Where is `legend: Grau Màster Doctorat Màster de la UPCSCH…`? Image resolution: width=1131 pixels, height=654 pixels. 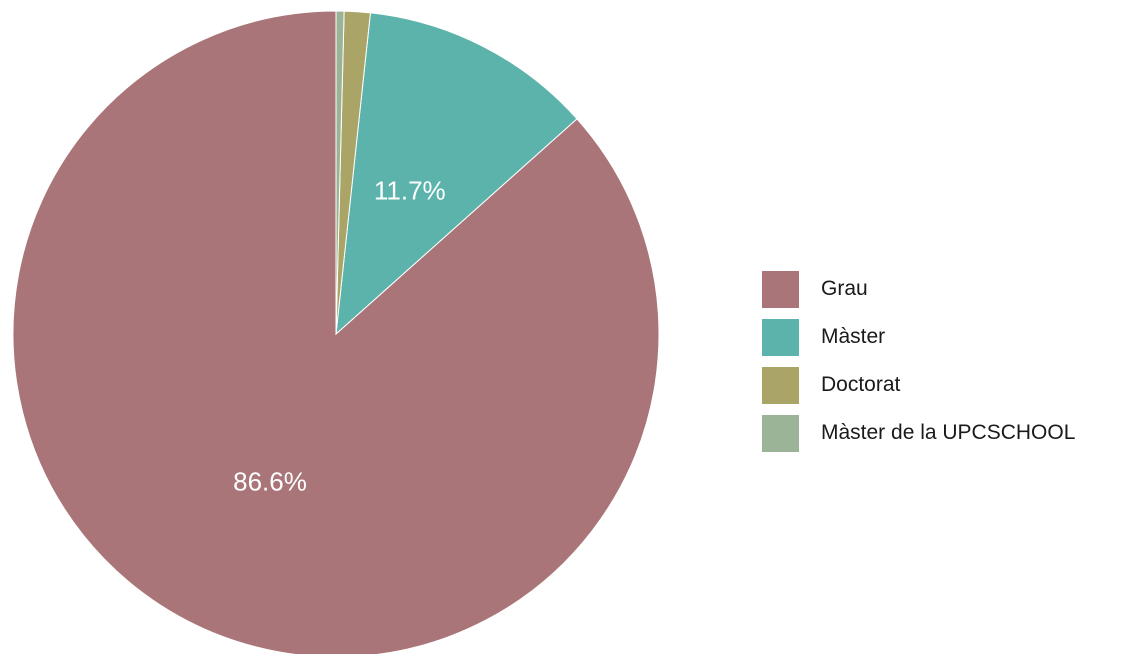
legend: Grau Màster Doctorat Màster de la UPCSCH… is located at coordinates (918, 361).